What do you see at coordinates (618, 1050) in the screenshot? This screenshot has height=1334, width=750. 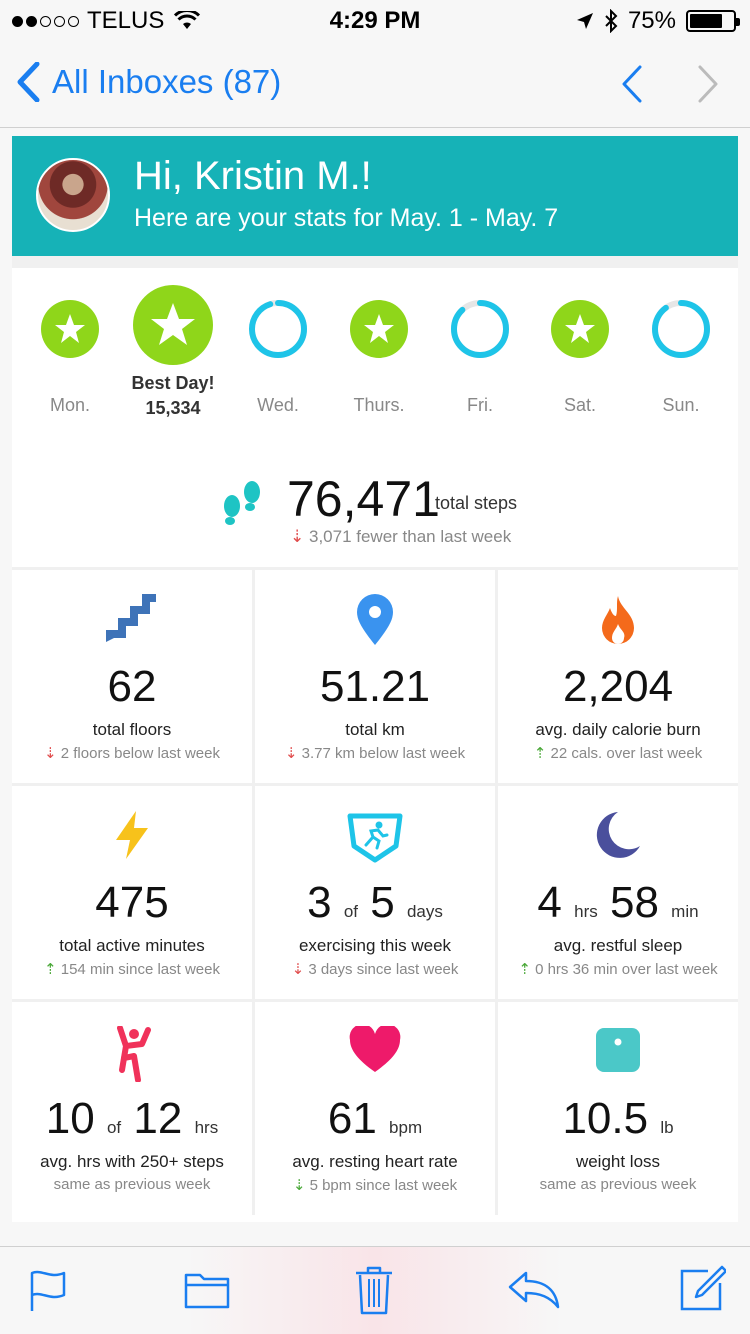 I see `scale-icon` at bounding box center [618, 1050].